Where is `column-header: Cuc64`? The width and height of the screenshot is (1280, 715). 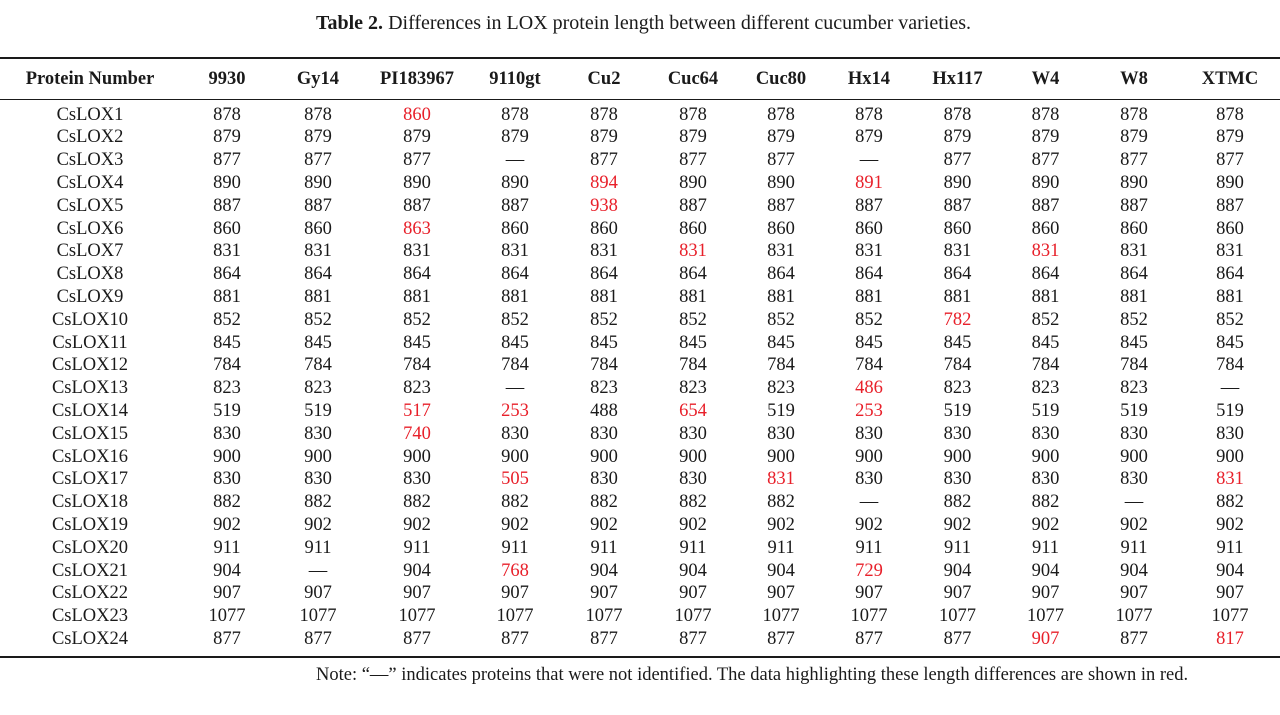
column-header: Cuc64 is located at coordinates (693, 78).